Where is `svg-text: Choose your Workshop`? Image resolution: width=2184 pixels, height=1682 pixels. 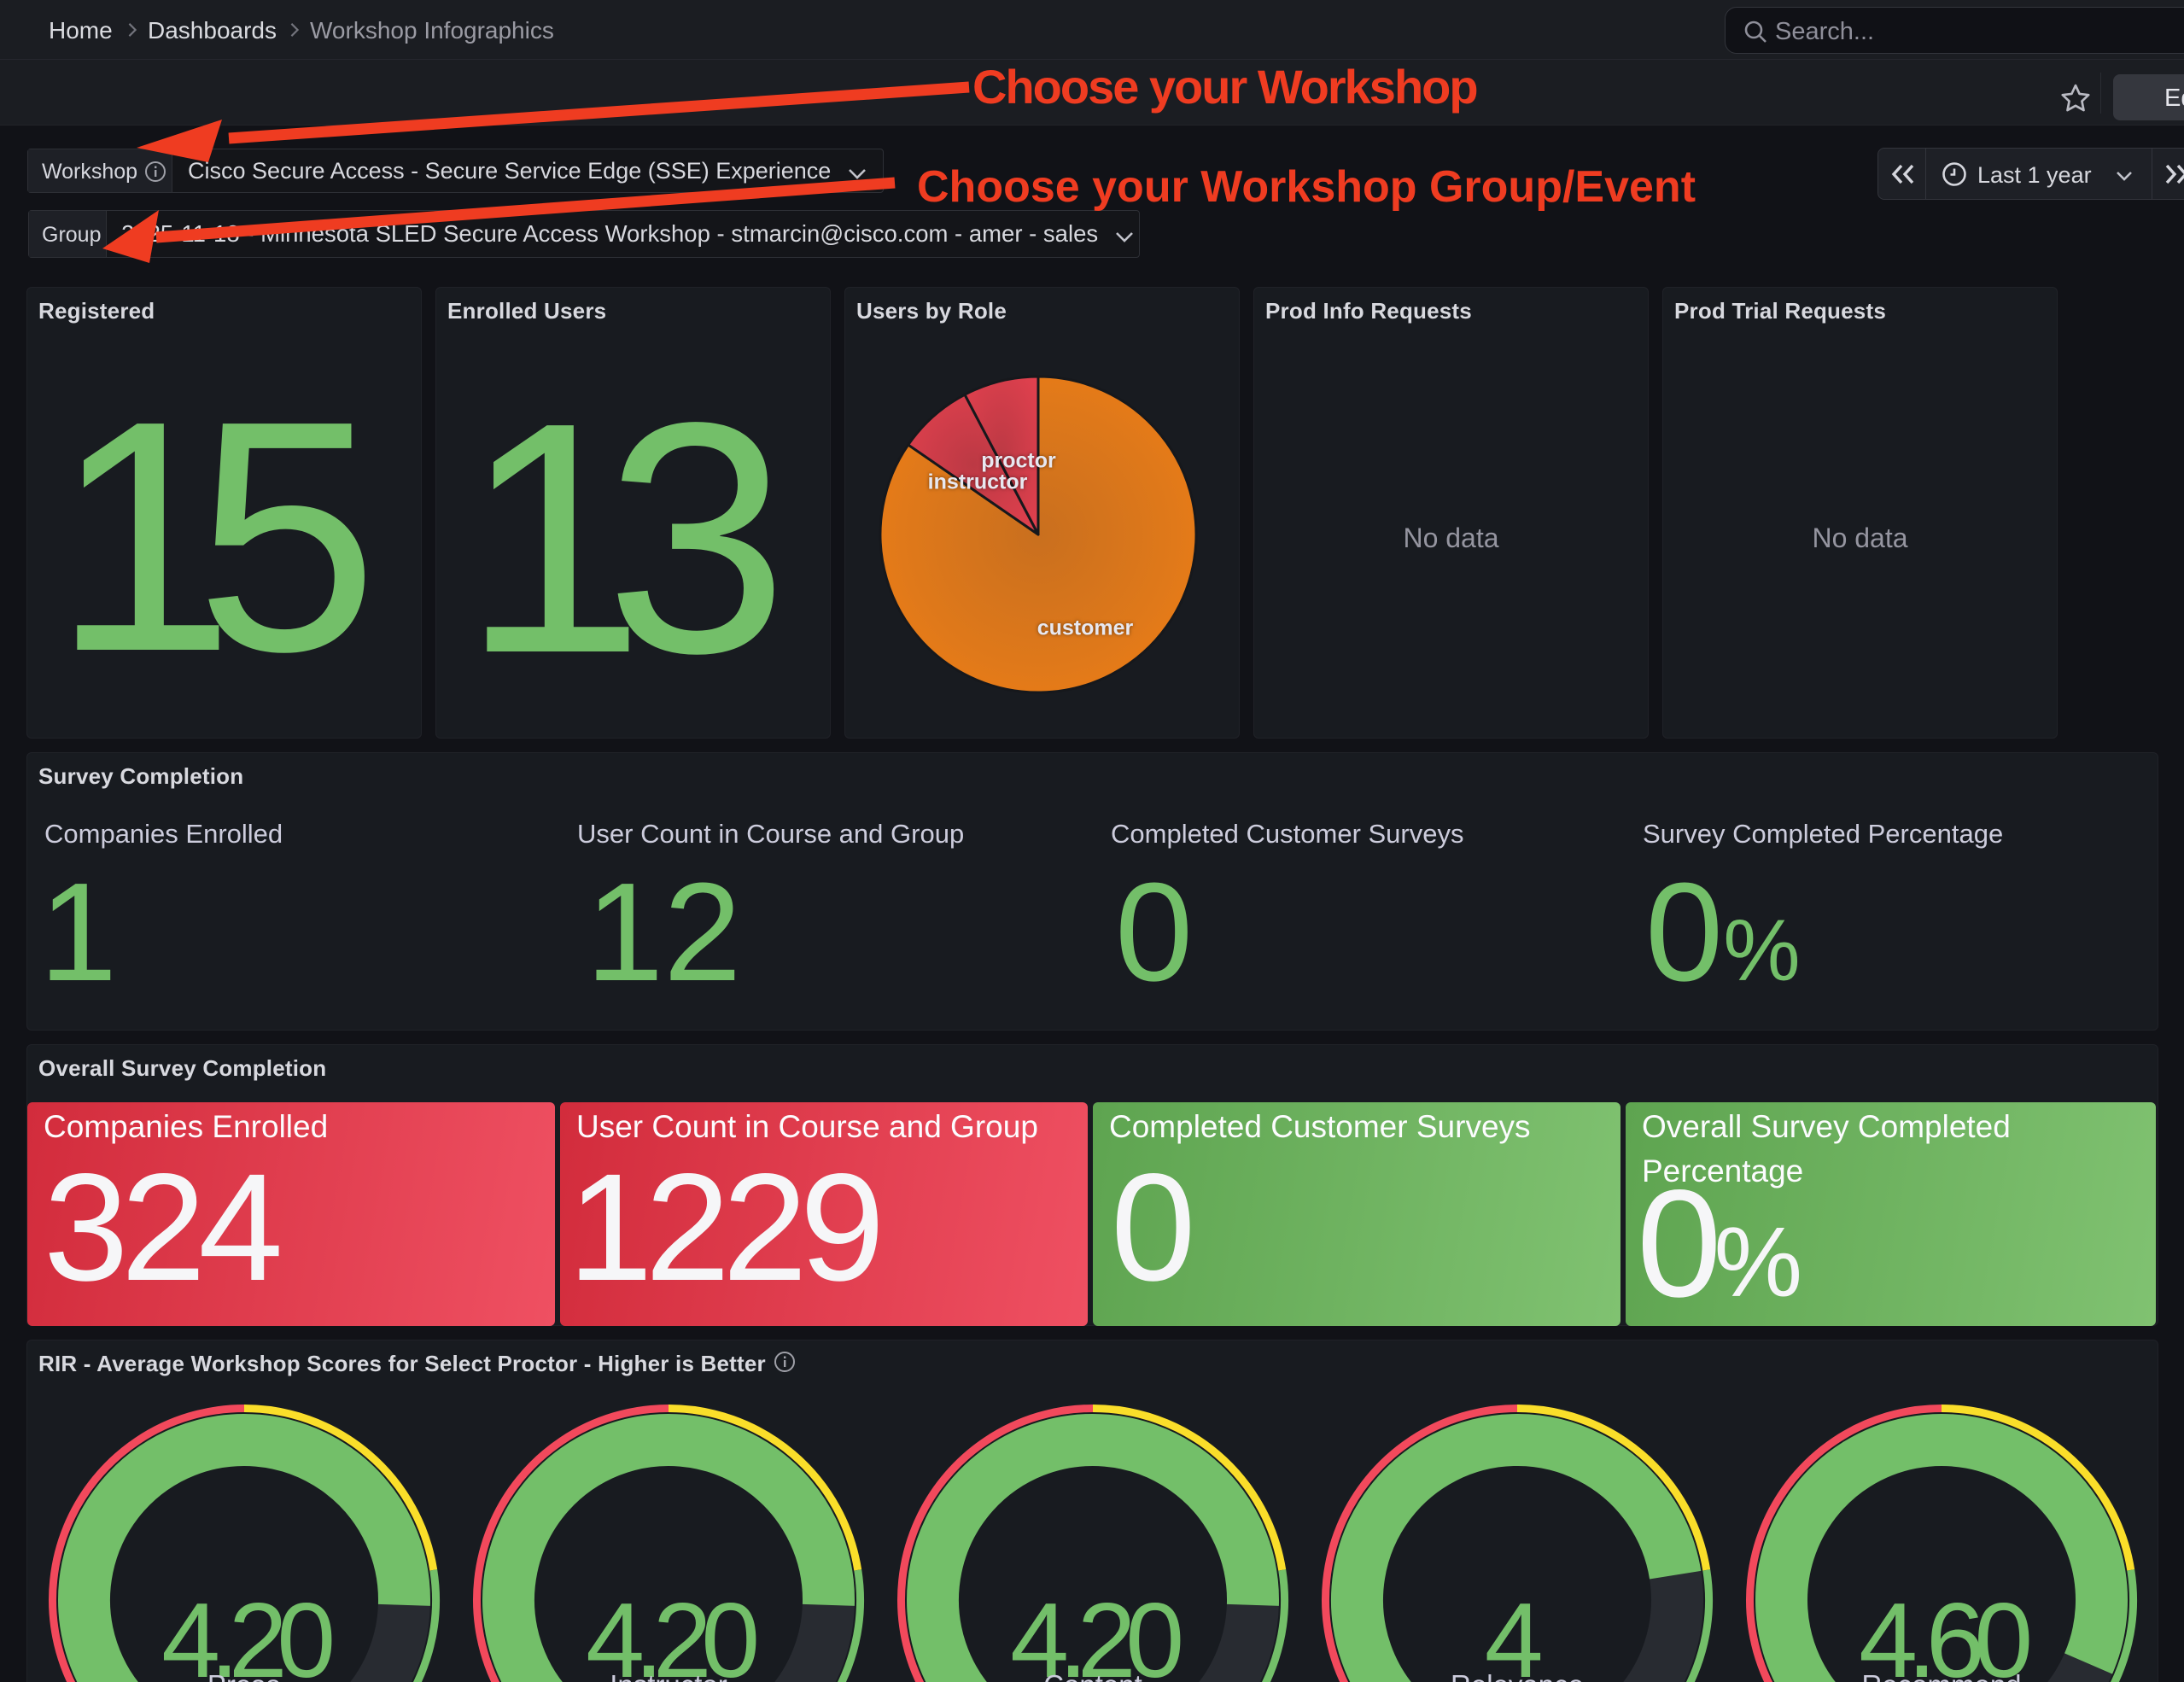
svg-text: Choose your Workshop is located at coordinates (1224, 87).